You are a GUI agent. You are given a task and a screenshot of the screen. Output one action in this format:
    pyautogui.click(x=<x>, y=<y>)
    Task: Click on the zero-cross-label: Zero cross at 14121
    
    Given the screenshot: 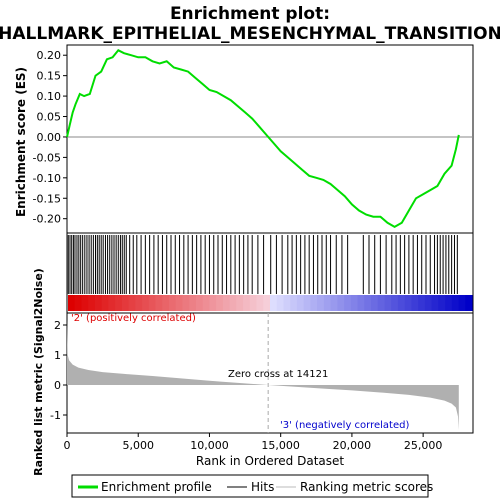 What is the action you would take?
    pyautogui.click(x=278, y=374)
    